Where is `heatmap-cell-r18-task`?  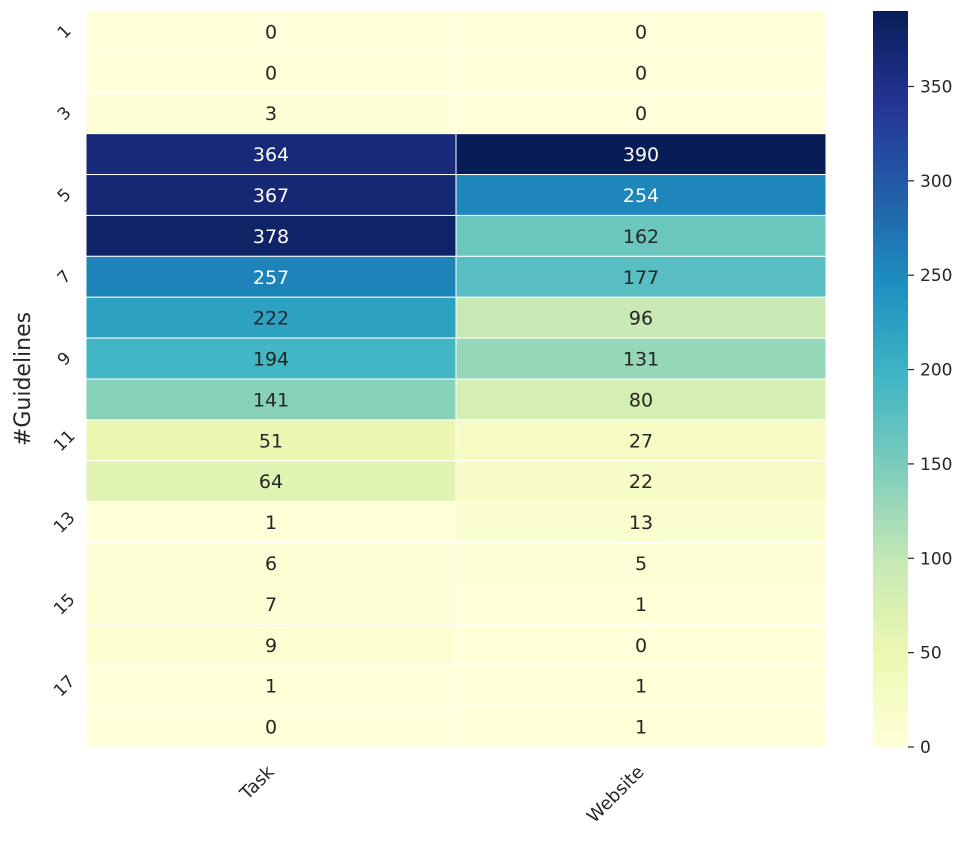 heatmap-cell-r18-task is located at coordinates (271, 726).